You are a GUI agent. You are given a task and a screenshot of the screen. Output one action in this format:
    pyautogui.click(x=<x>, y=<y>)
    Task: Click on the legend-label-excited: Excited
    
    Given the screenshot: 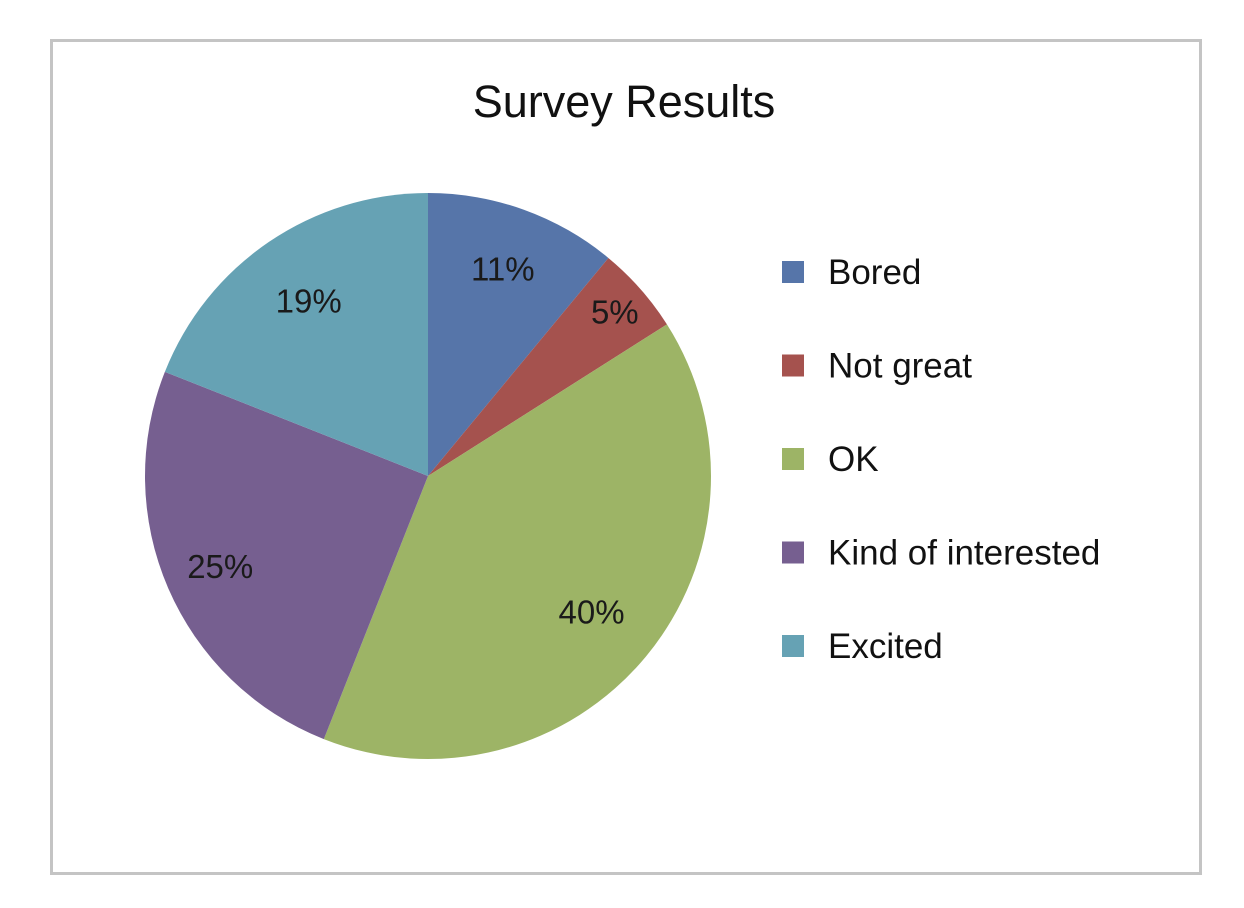 What is the action you would take?
    pyautogui.click(x=885, y=646)
    